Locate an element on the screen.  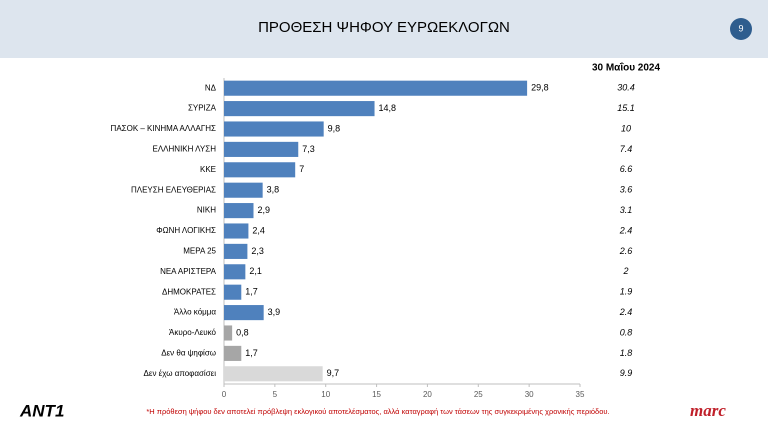
value-label: 14,8 is located at coordinates (388, 108).